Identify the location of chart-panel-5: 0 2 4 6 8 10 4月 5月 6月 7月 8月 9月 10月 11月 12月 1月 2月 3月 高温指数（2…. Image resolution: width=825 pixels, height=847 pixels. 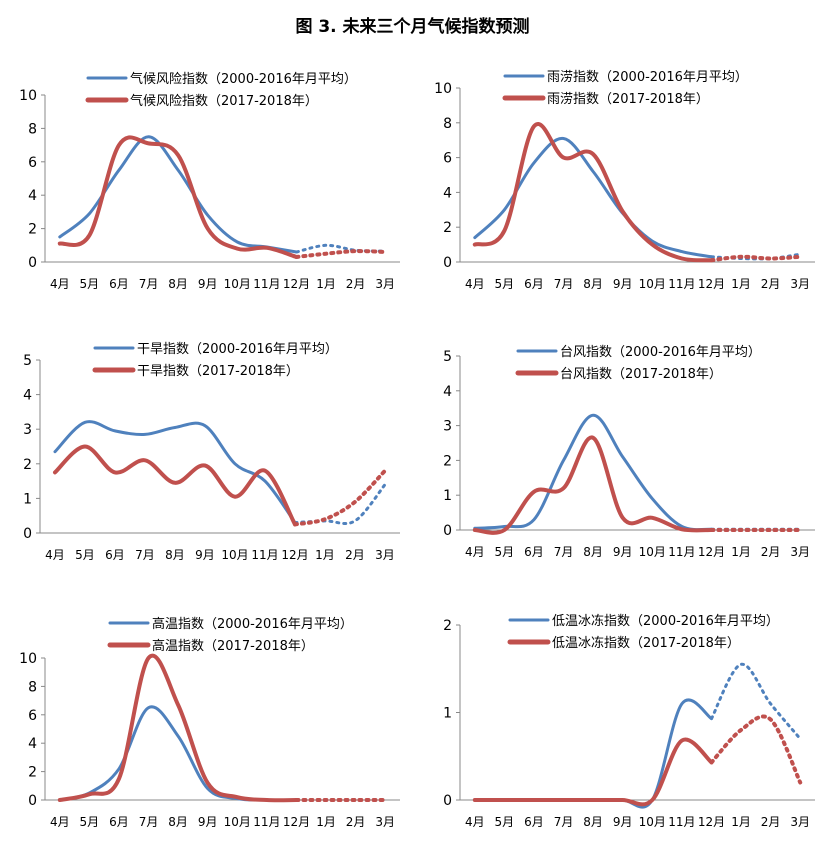
(209, 722).